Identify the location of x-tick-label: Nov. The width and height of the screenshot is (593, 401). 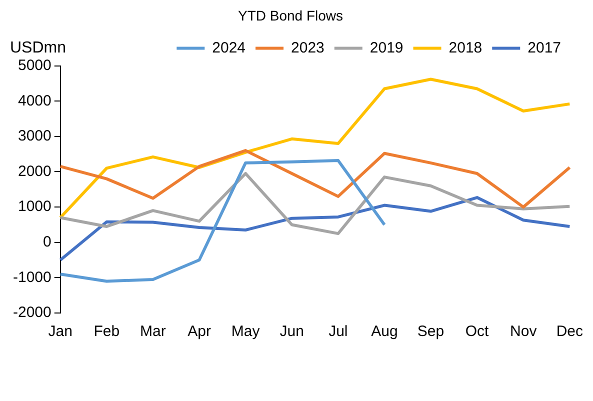
(524, 331).